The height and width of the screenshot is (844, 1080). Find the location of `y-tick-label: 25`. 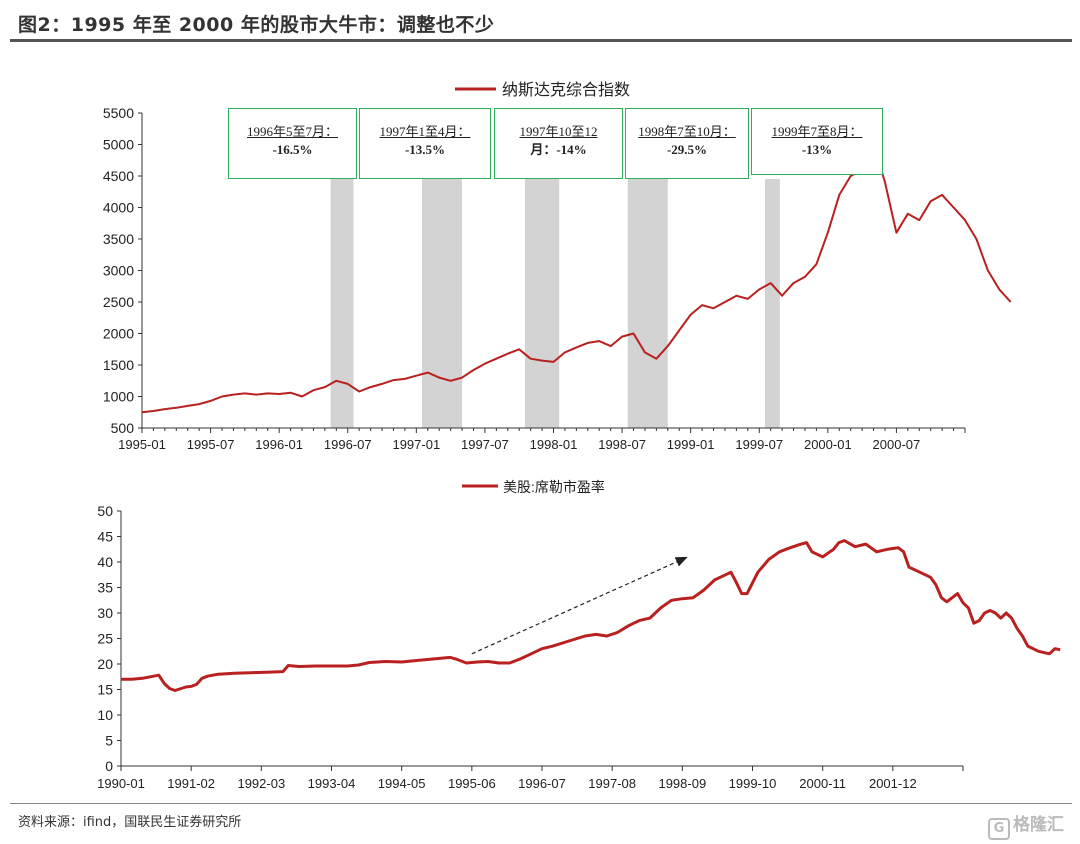

y-tick-label: 25 is located at coordinates (105, 639).